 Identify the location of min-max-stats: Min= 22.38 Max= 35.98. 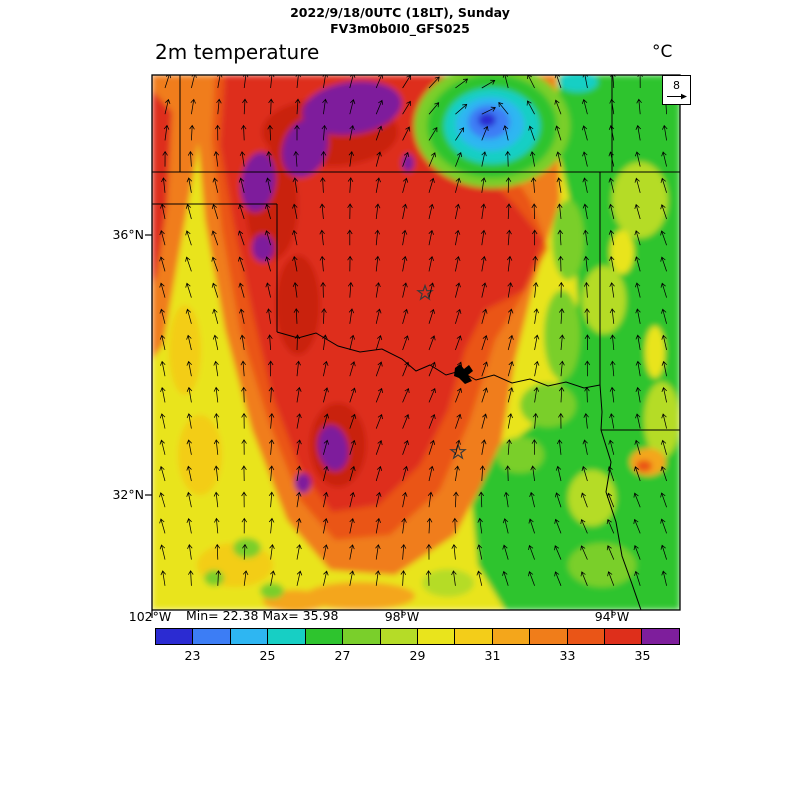
(262, 615).